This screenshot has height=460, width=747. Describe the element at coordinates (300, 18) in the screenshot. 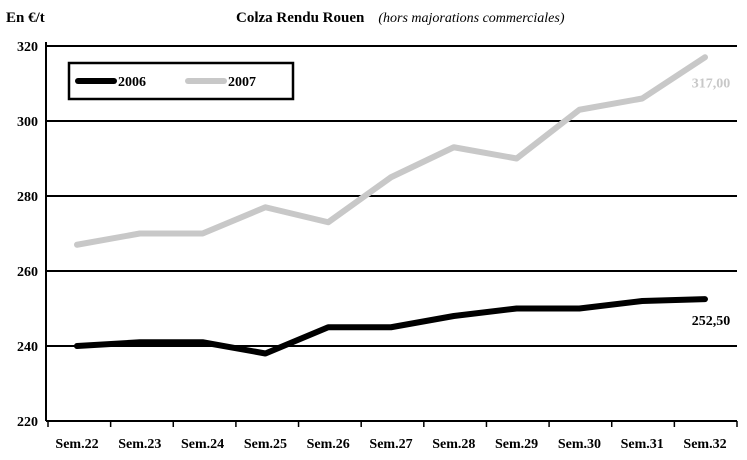

I see `chart-title: Colza Rendu Rouen` at that location.